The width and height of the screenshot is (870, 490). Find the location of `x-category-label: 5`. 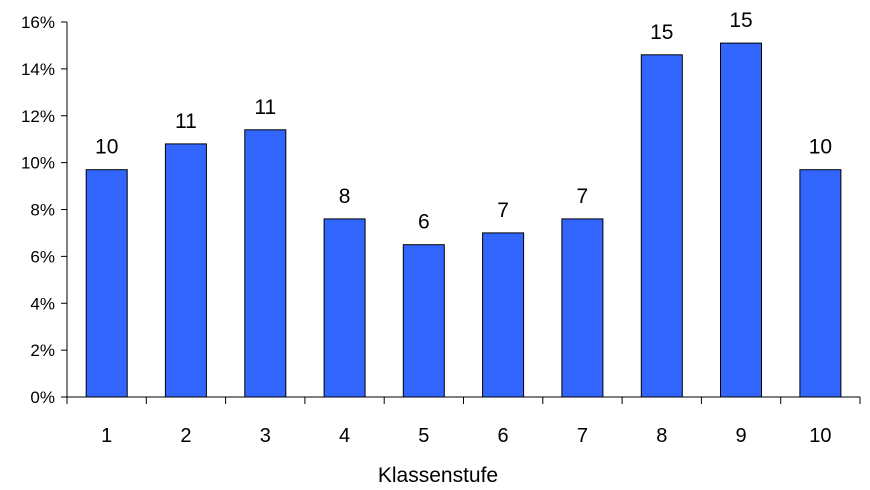

x-category-label: 5 is located at coordinates (423, 436).